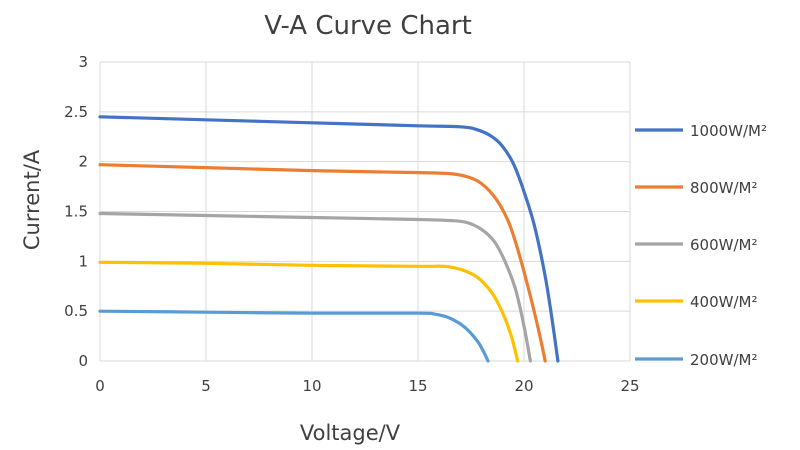 This screenshot has height=450, width=800. I want to click on legend-label: 400W/M², so click(723, 302).